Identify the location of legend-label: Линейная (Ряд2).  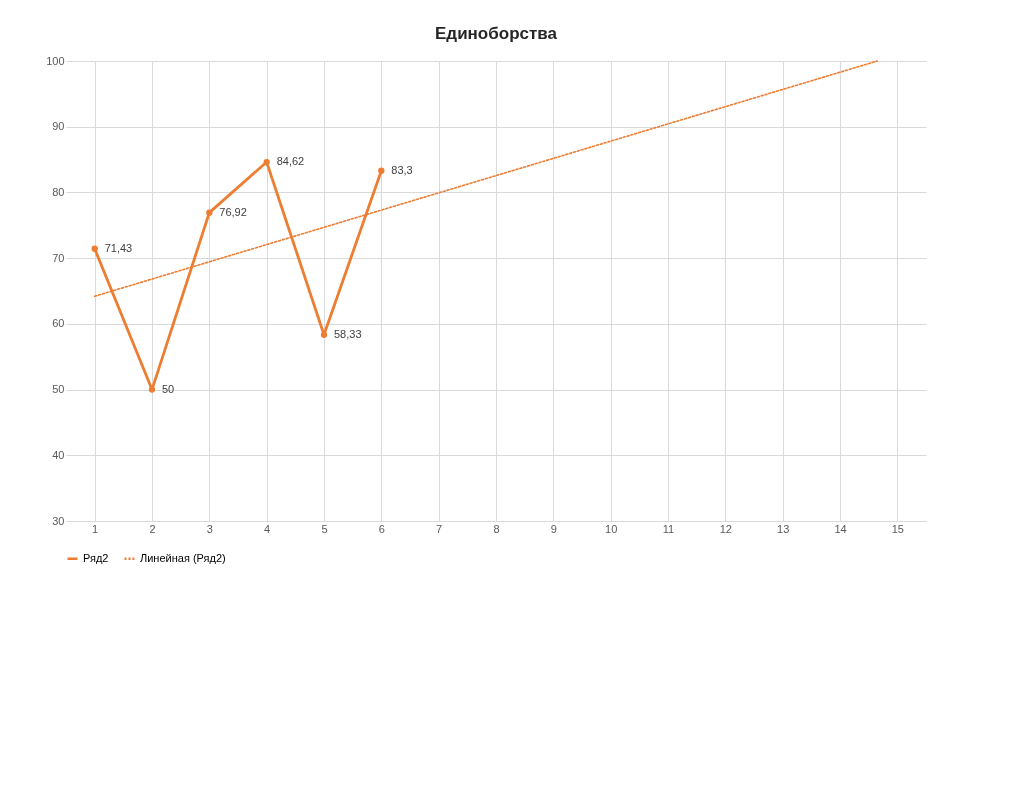
(183, 557).